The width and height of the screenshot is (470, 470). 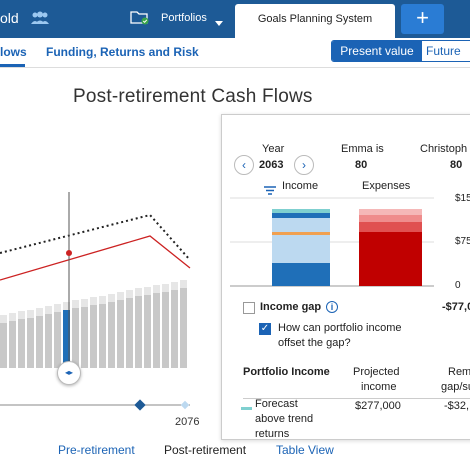 I want to click on row1-label-line1: Forecast, so click(x=276, y=404).